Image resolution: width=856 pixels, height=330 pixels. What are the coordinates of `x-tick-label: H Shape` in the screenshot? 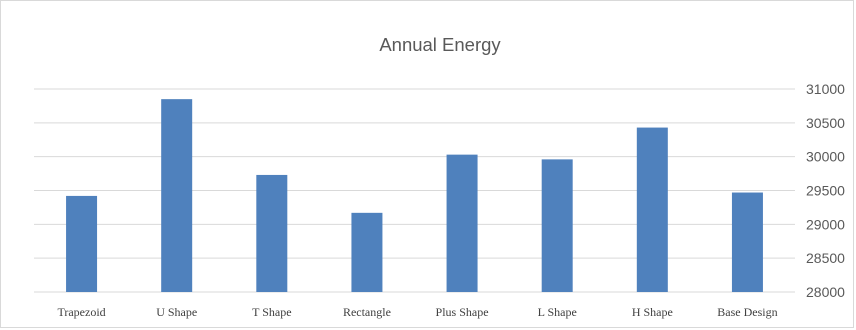 It's located at (652, 312).